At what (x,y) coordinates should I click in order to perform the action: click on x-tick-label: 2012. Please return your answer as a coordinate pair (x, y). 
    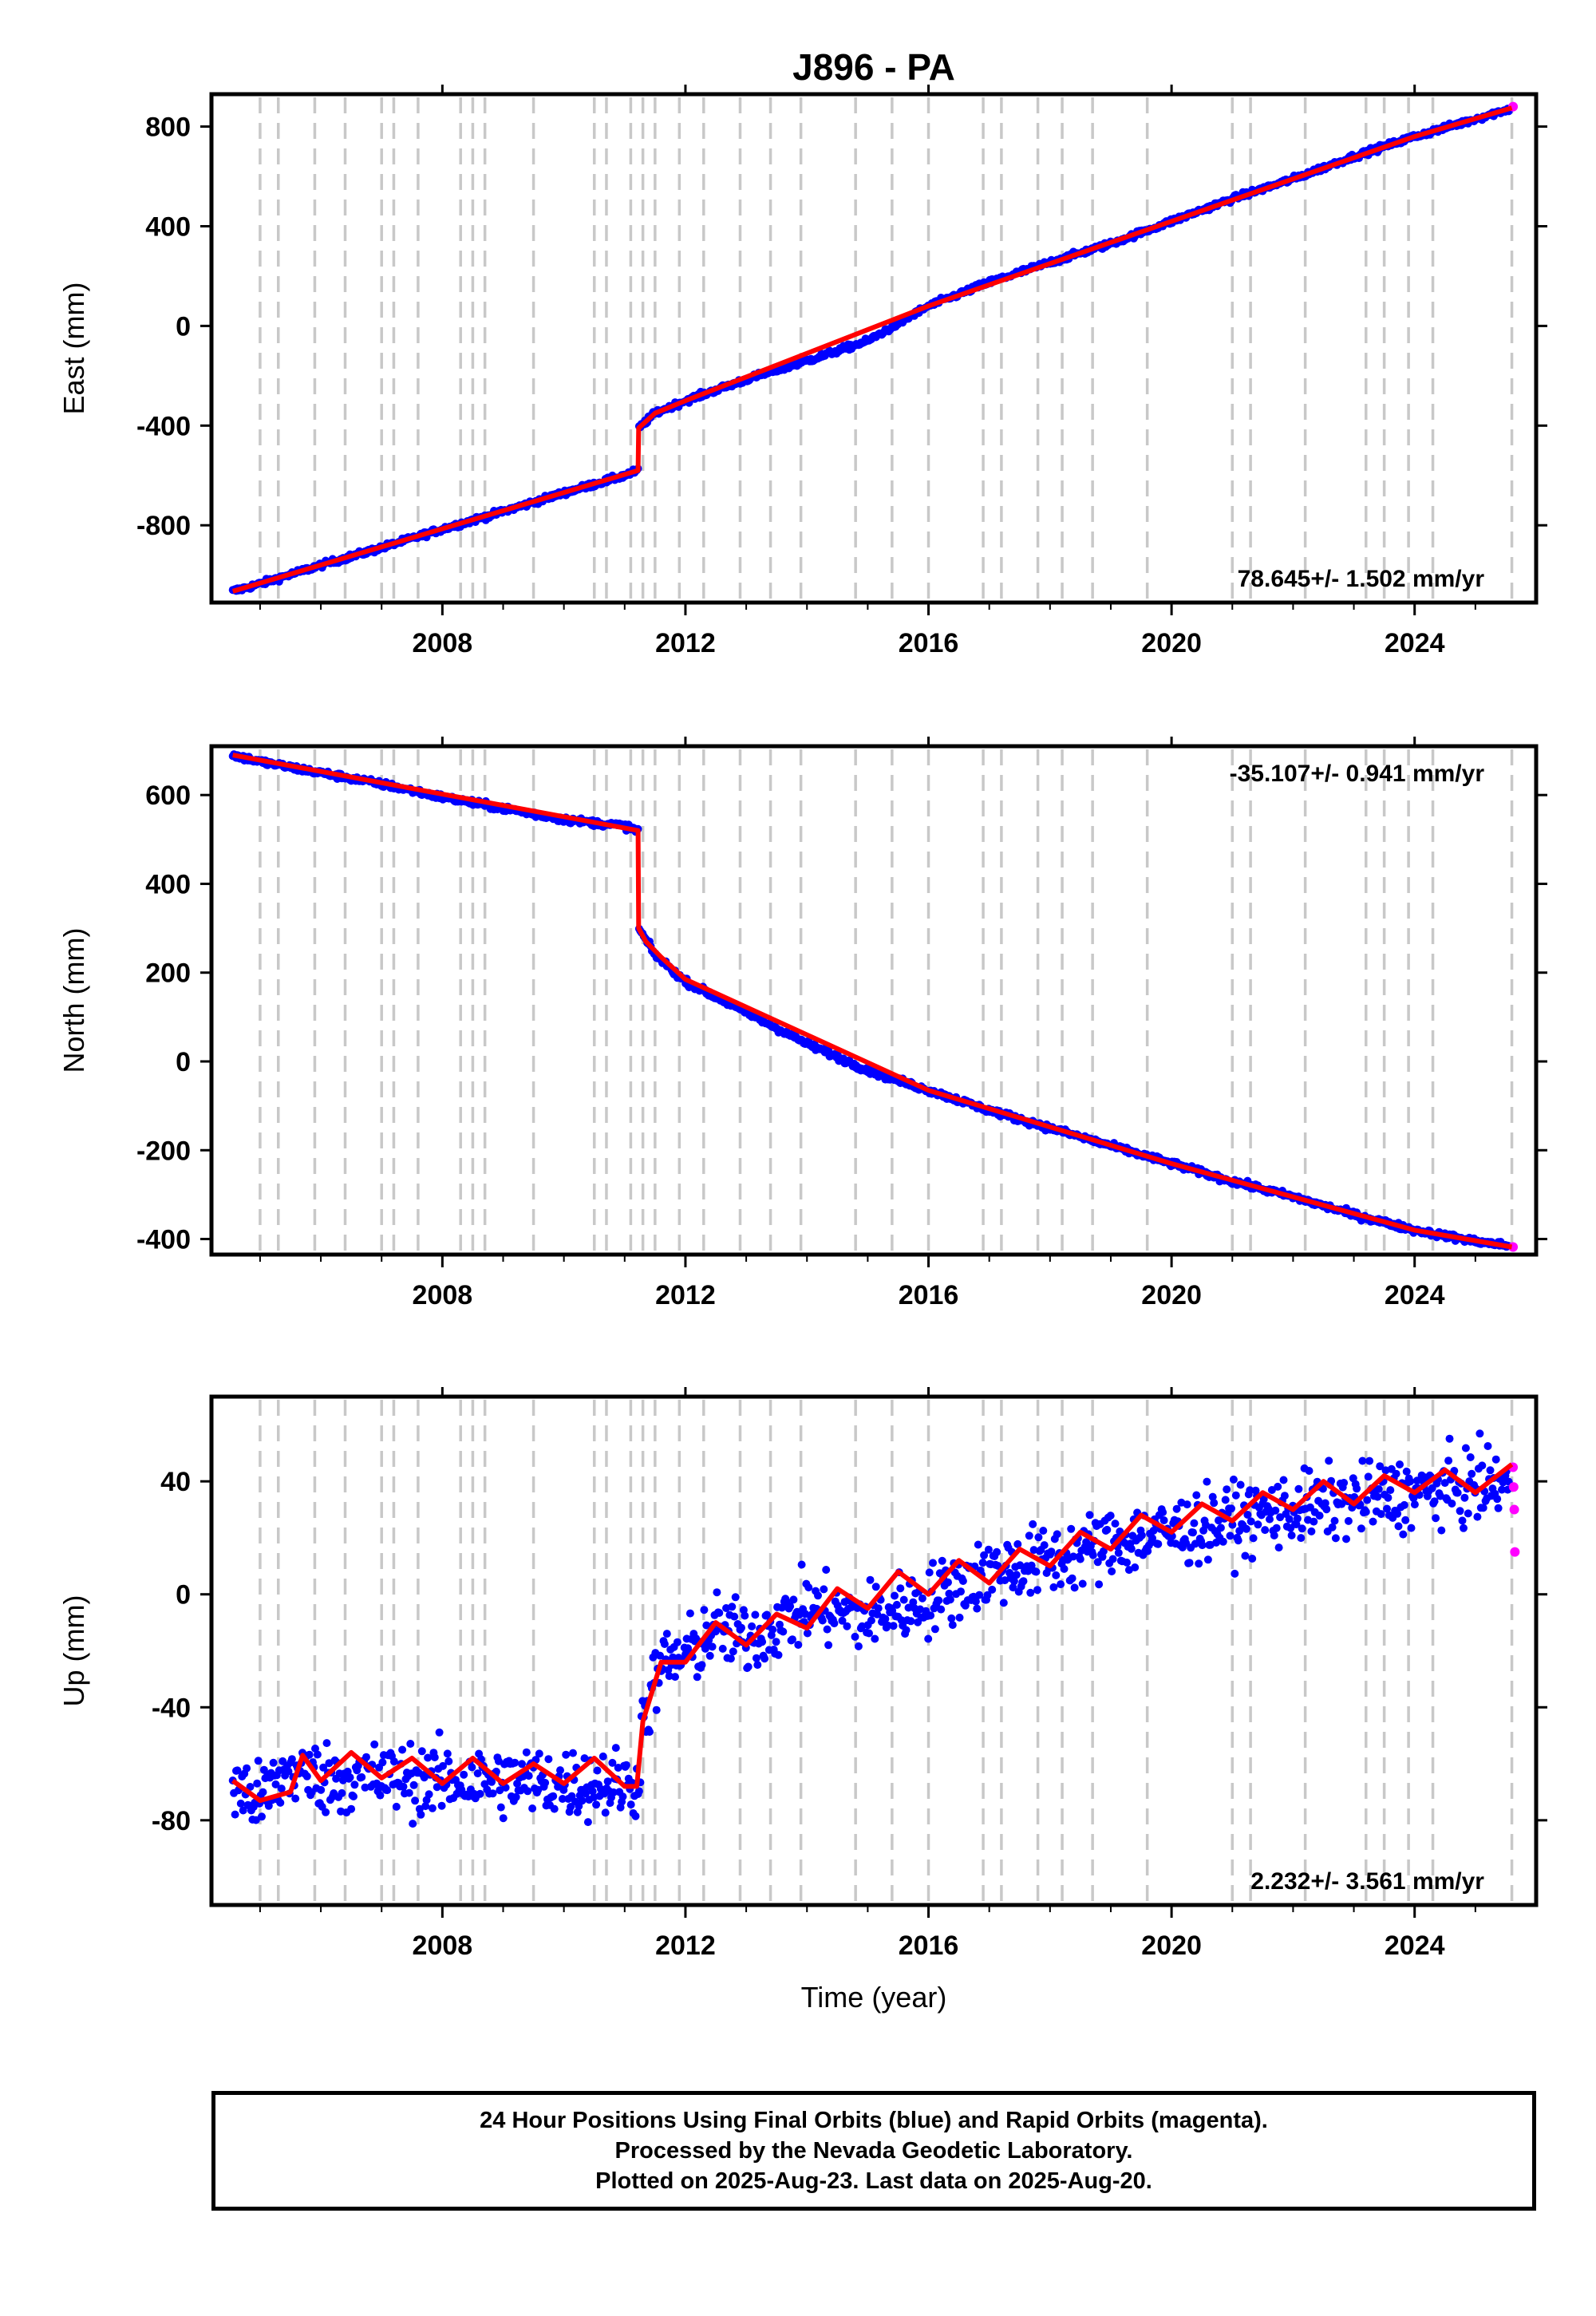
    Looking at the image, I should click on (685, 643).